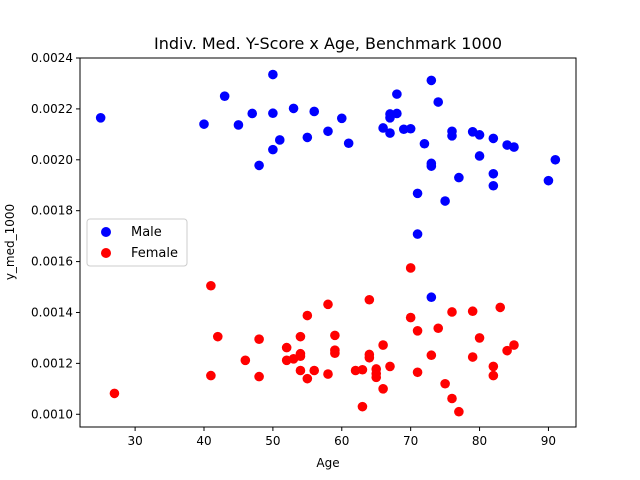 This screenshot has height=480, width=640. Describe the element at coordinates (410, 441) in the screenshot. I see `x-tick-label: 70` at that location.